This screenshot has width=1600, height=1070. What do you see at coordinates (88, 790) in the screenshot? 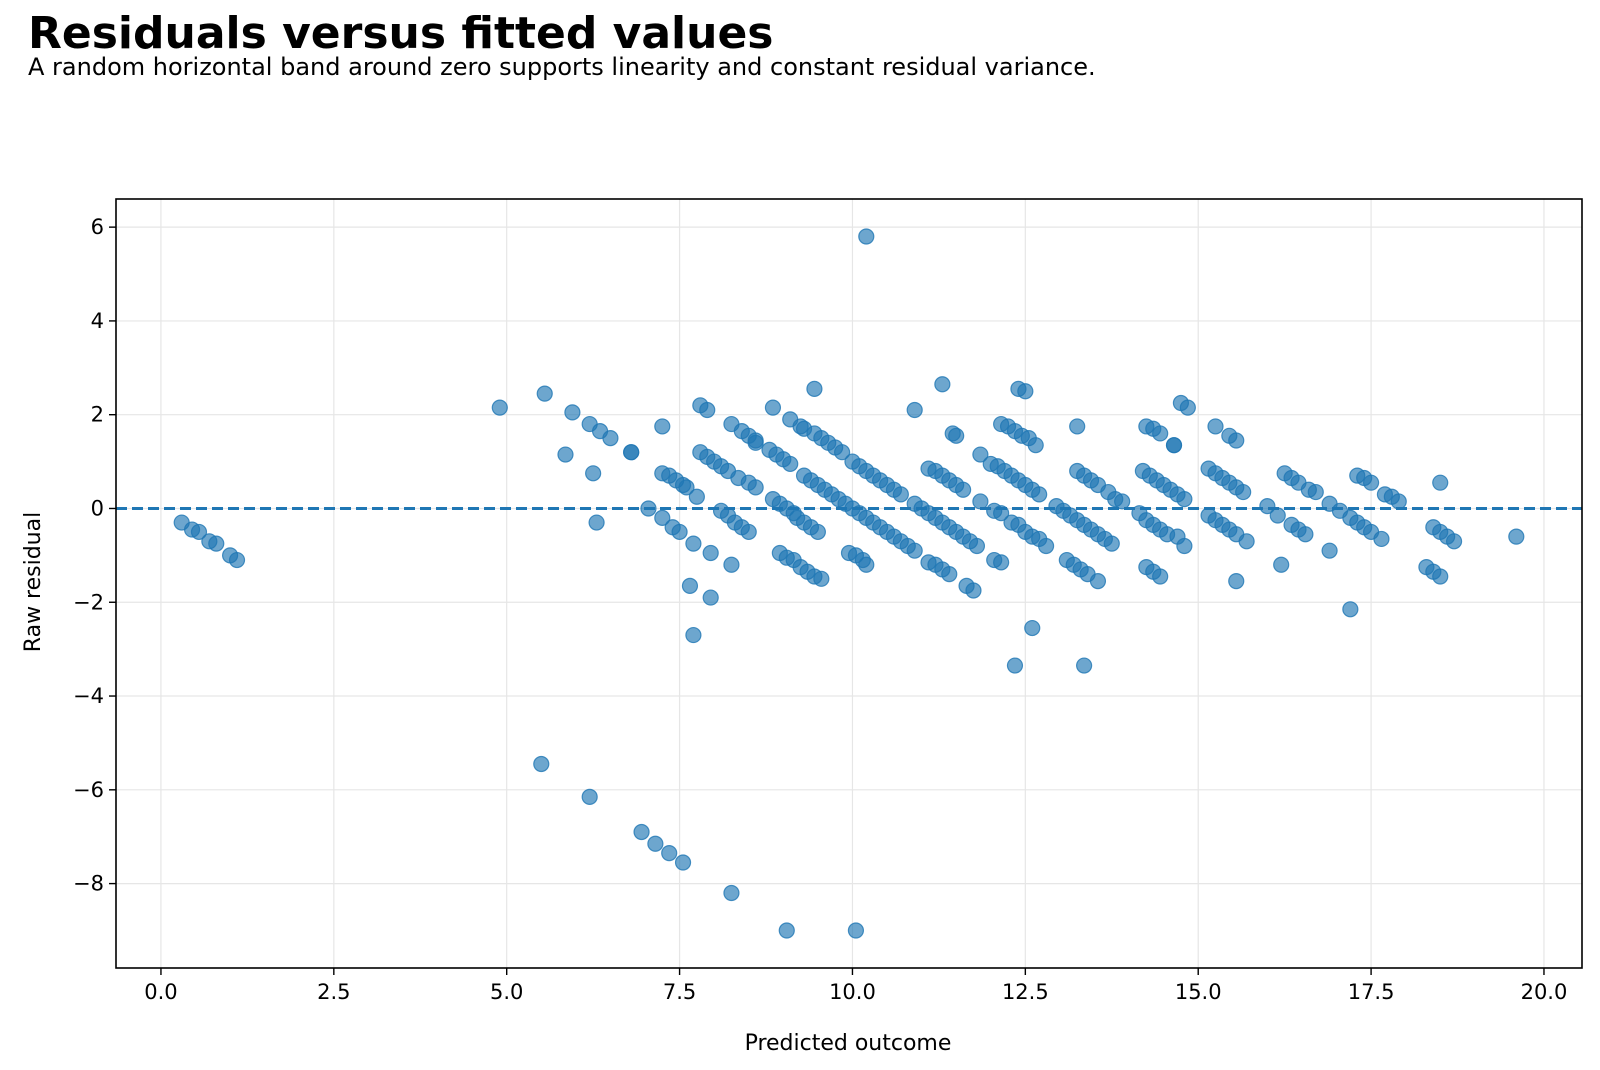
I see `y-tick-label: −6` at bounding box center [88, 790].